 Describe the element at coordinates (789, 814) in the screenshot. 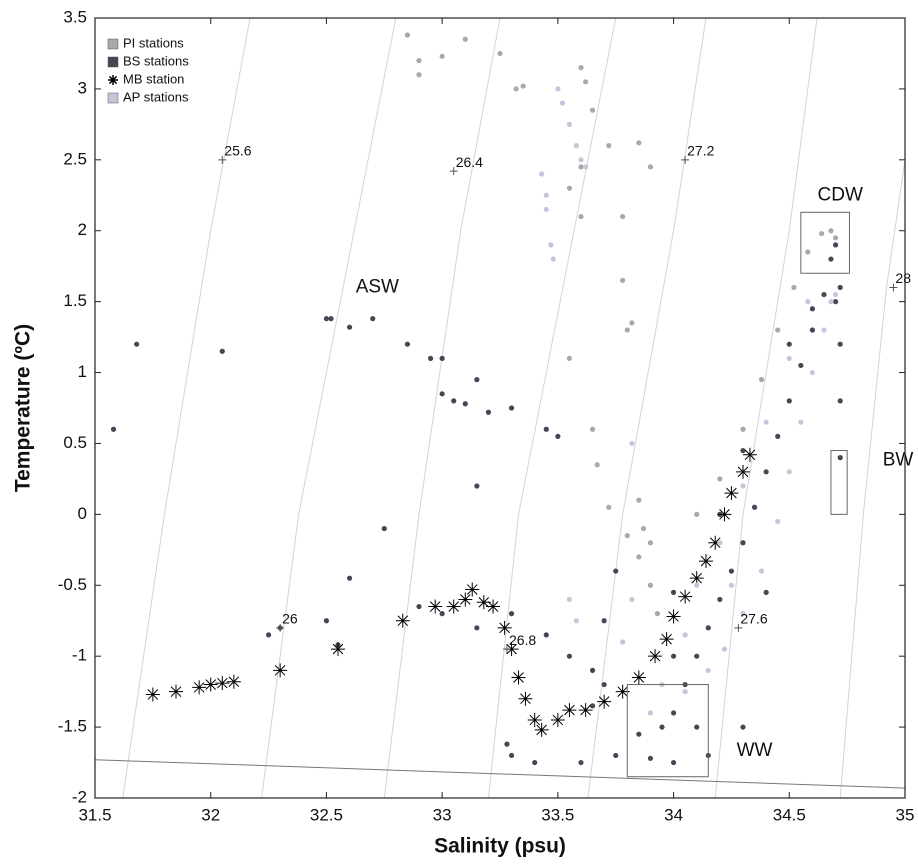

I see `x-tick-label: 34.5` at that location.